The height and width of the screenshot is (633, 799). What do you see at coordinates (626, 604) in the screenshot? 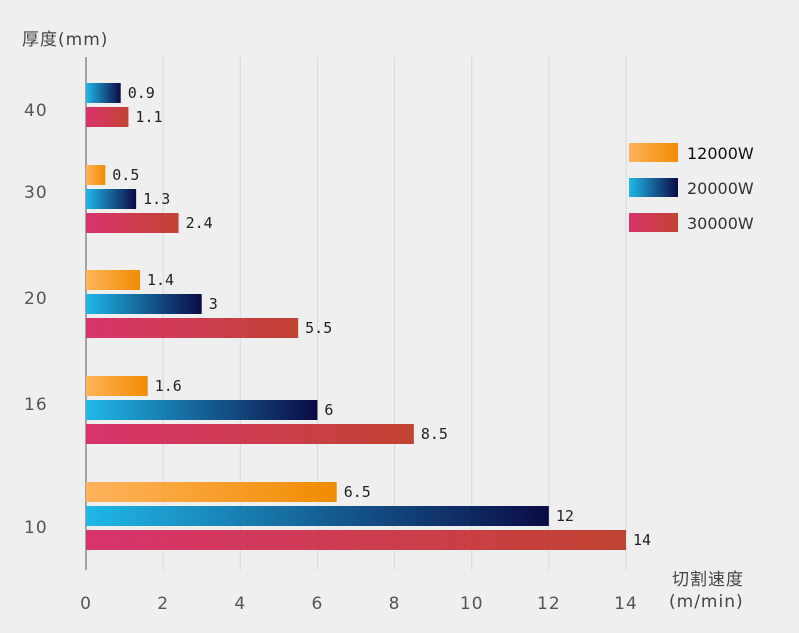
I see `x-tick-label: 14` at bounding box center [626, 604].